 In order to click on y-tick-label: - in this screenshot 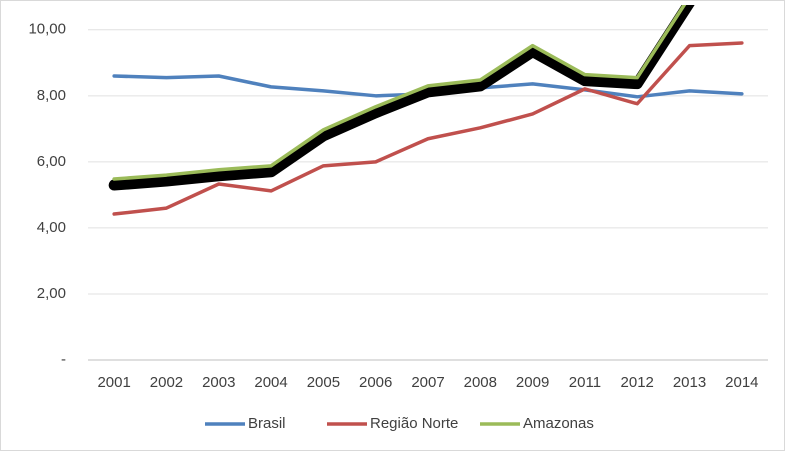, I will do `click(63, 359)`.